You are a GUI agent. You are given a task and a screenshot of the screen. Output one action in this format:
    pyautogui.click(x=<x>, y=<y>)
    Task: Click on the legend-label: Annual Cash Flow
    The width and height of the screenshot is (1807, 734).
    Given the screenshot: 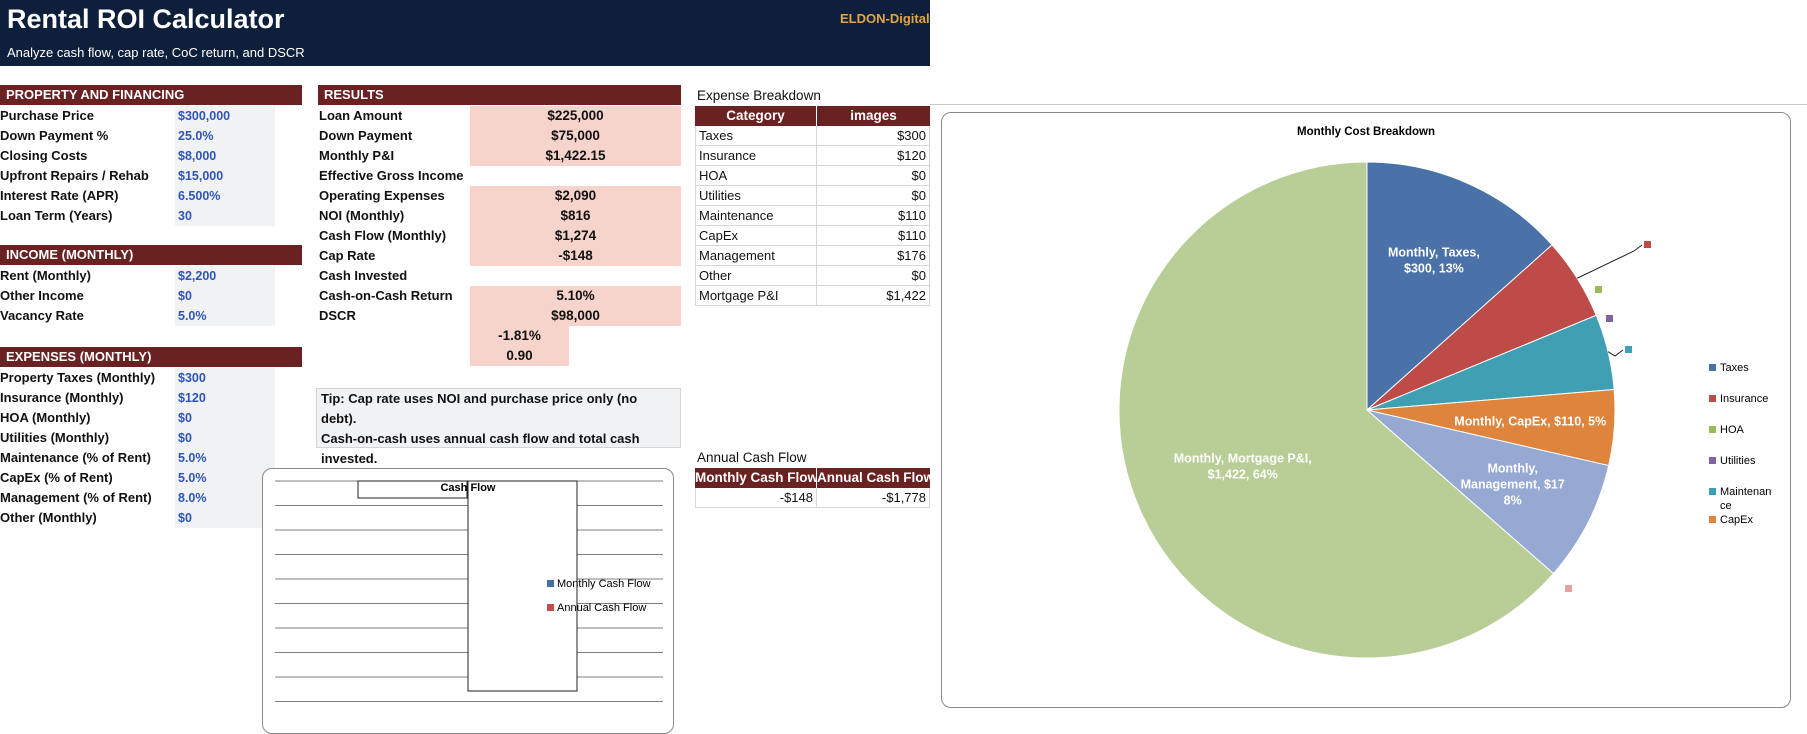 What is the action you would take?
    pyautogui.click(x=601, y=608)
    